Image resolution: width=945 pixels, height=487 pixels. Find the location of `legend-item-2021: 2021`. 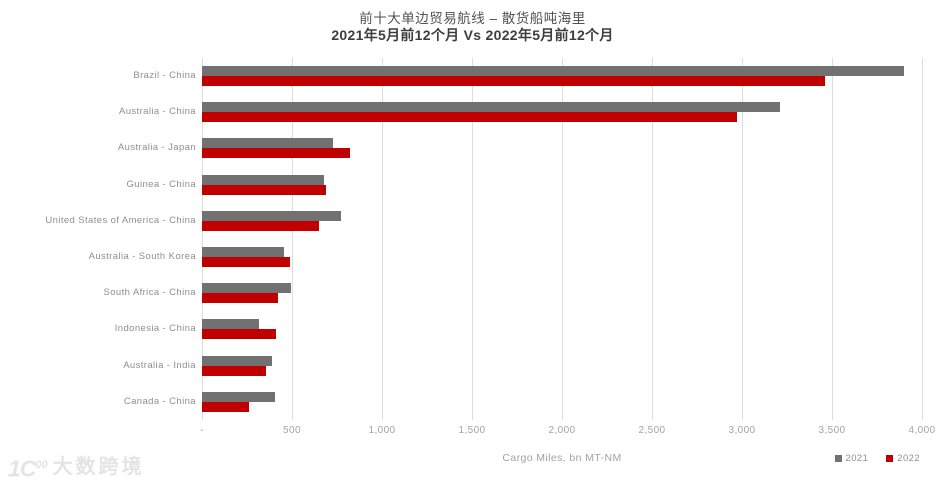

legend-item-2021: 2021 is located at coordinates (851, 458).